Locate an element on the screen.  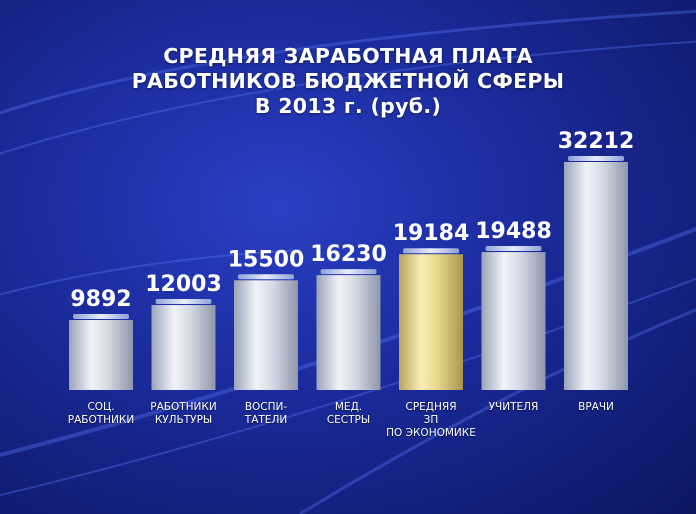
category-label: работники культуры is located at coordinates (184, 414).